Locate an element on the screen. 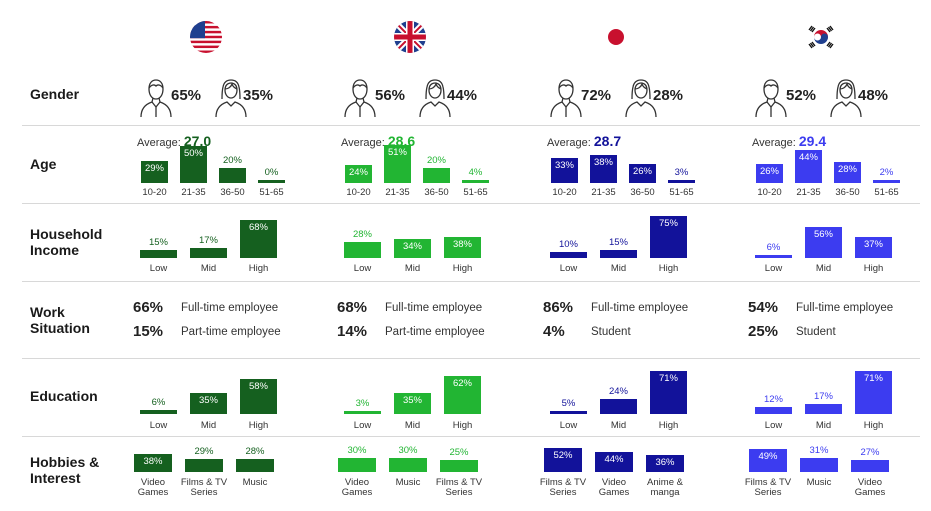 The image size is (931, 511). gender-male-pct: 52% is located at coordinates (801, 95).